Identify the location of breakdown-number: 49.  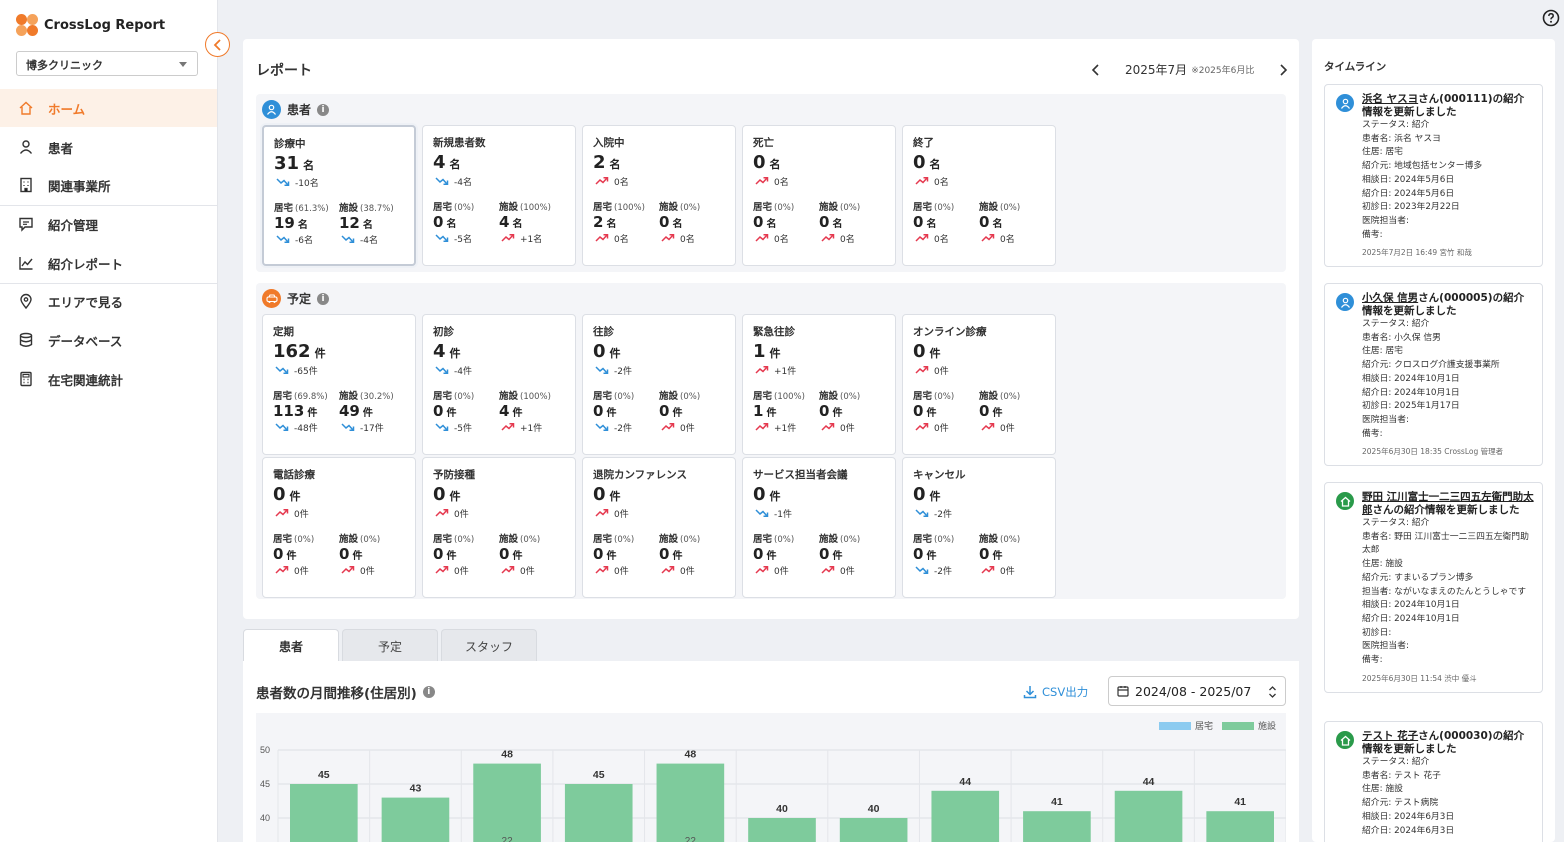
(349, 411).